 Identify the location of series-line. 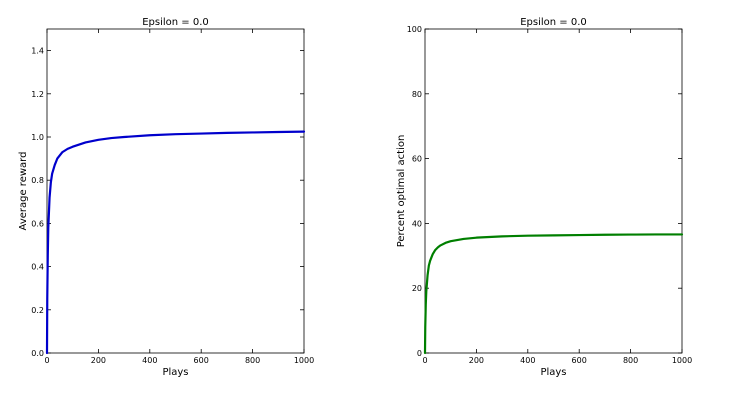
(553, 294).